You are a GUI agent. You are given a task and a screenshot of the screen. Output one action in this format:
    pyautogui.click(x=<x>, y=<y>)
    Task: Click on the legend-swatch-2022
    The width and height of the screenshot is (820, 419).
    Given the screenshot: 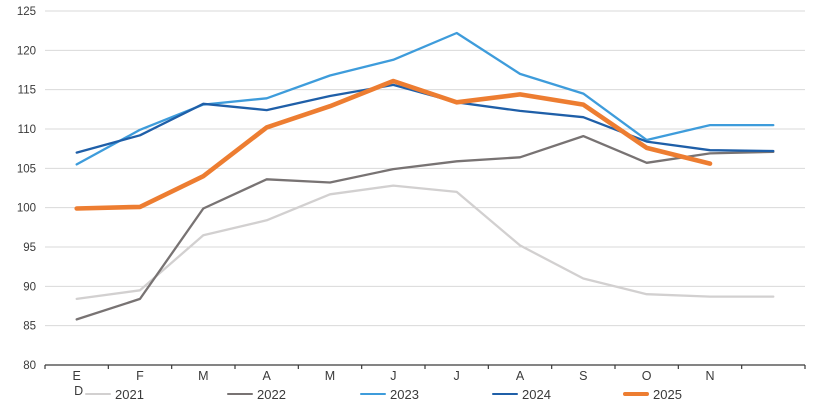 What is the action you would take?
    pyautogui.click(x=240, y=394)
    